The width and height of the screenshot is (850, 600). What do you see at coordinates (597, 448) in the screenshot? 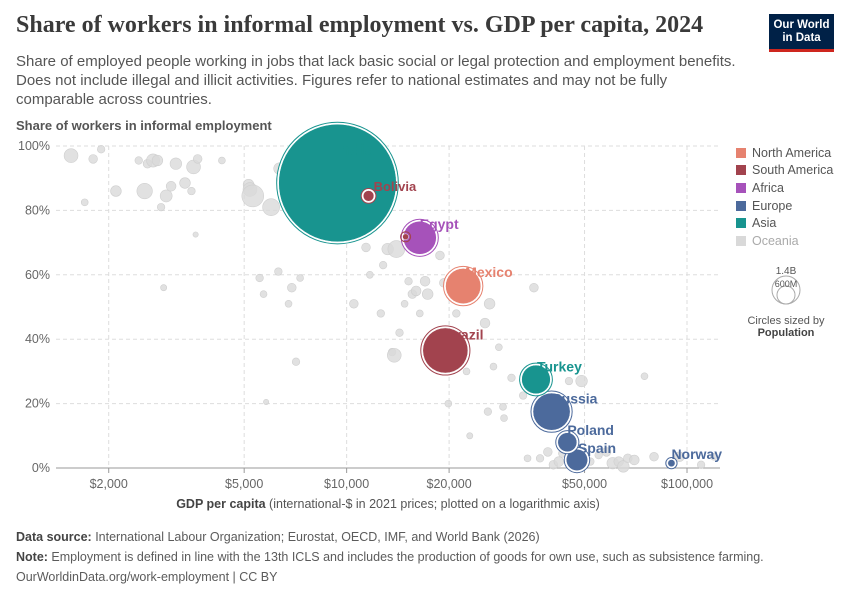
I see `label-spain: Spain` at bounding box center [597, 448].